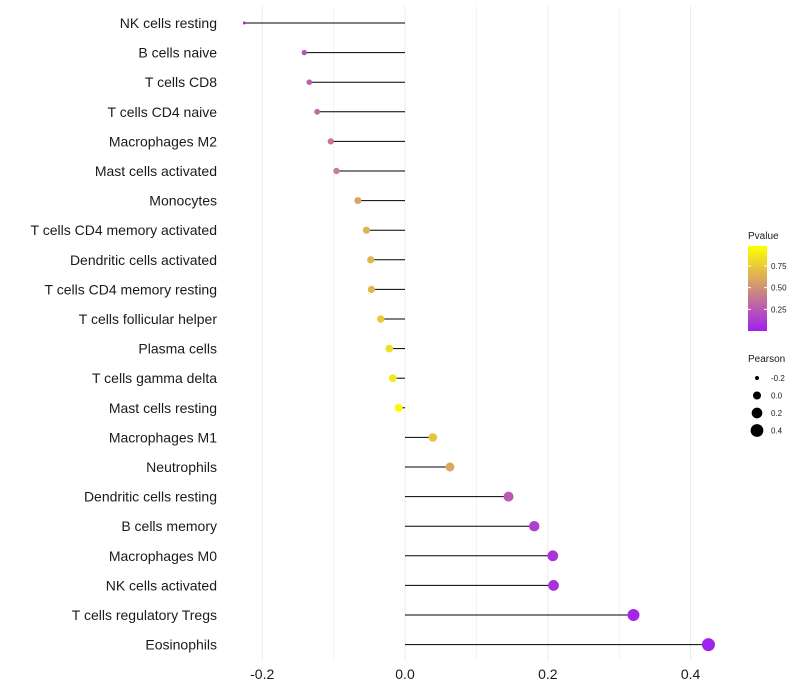 This screenshot has width=800, height=700. What do you see at coordinates (154, 378) in the screenshot?
I see `category-label: T cells gamma delta` at bounding box center [154, 378].